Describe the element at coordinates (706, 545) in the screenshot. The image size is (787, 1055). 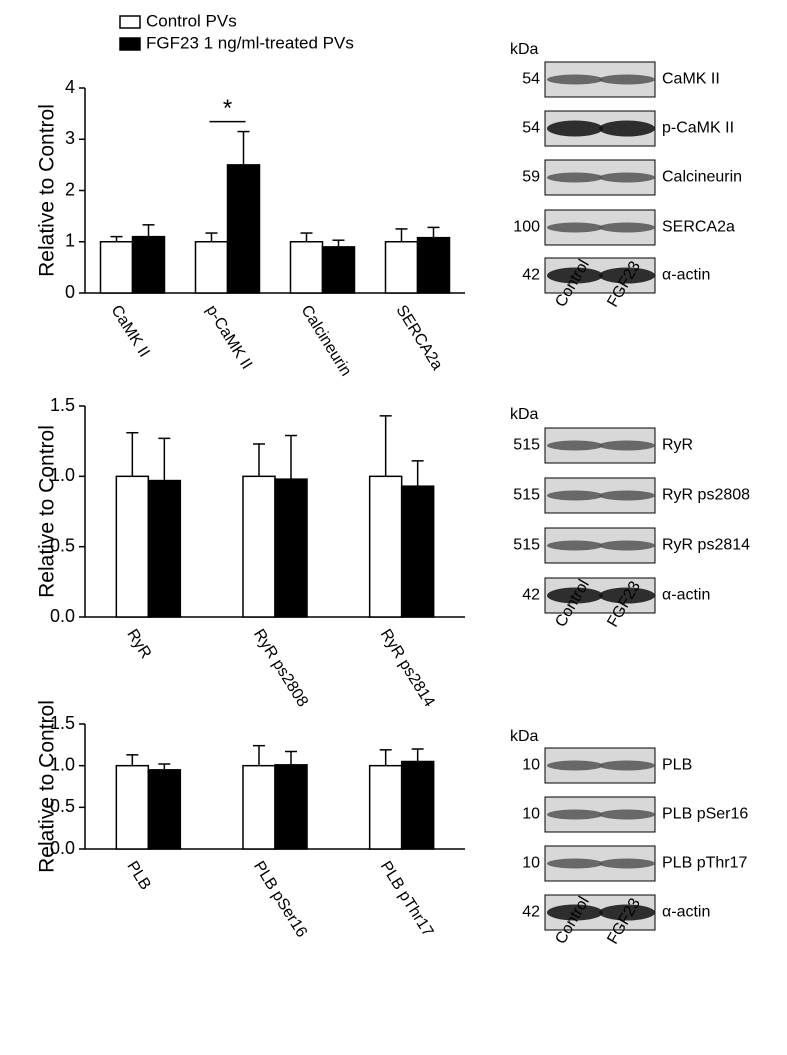
I see `protein-label: RyR ps2814` at that location.